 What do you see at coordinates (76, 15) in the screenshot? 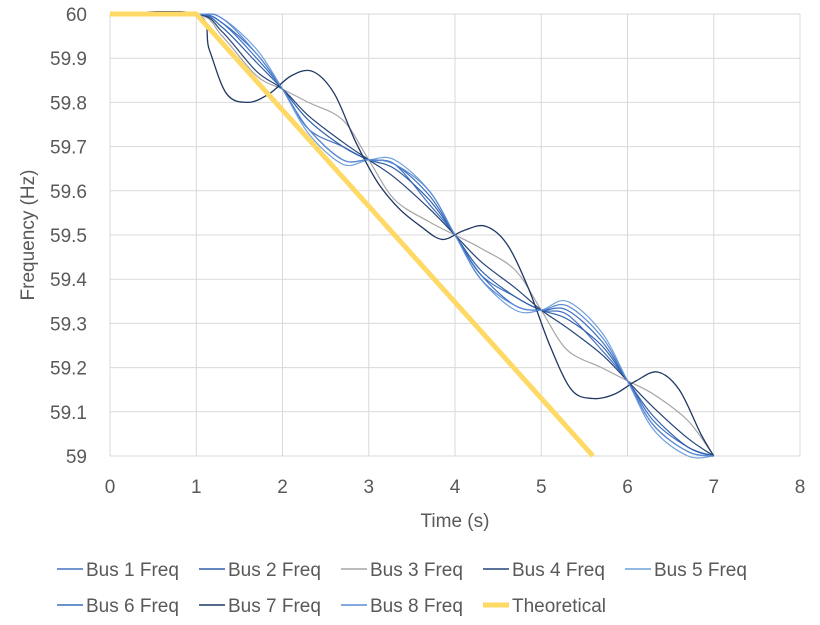
I see `y-tick-label: 60` at bounding box center [76, 15].